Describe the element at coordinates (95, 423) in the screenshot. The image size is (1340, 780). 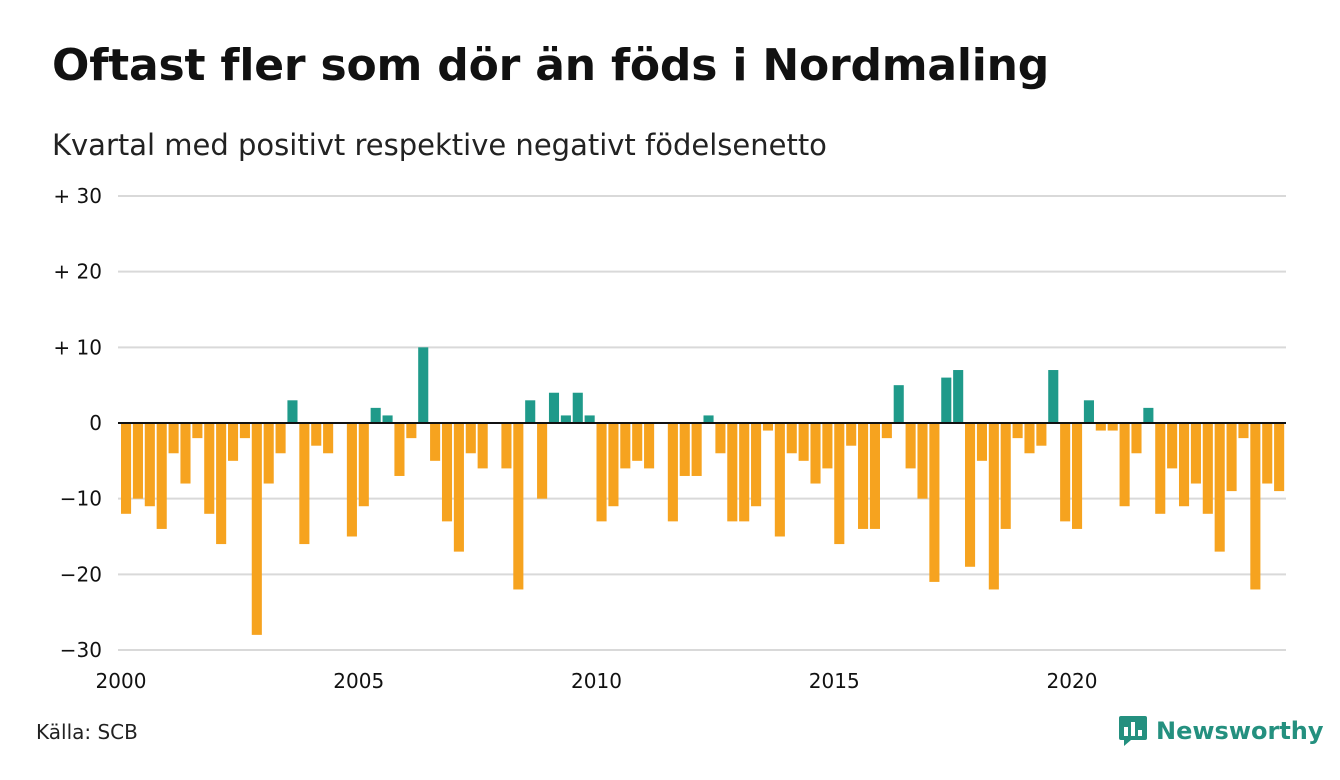
I see `y-tick-label: 0` at that location.